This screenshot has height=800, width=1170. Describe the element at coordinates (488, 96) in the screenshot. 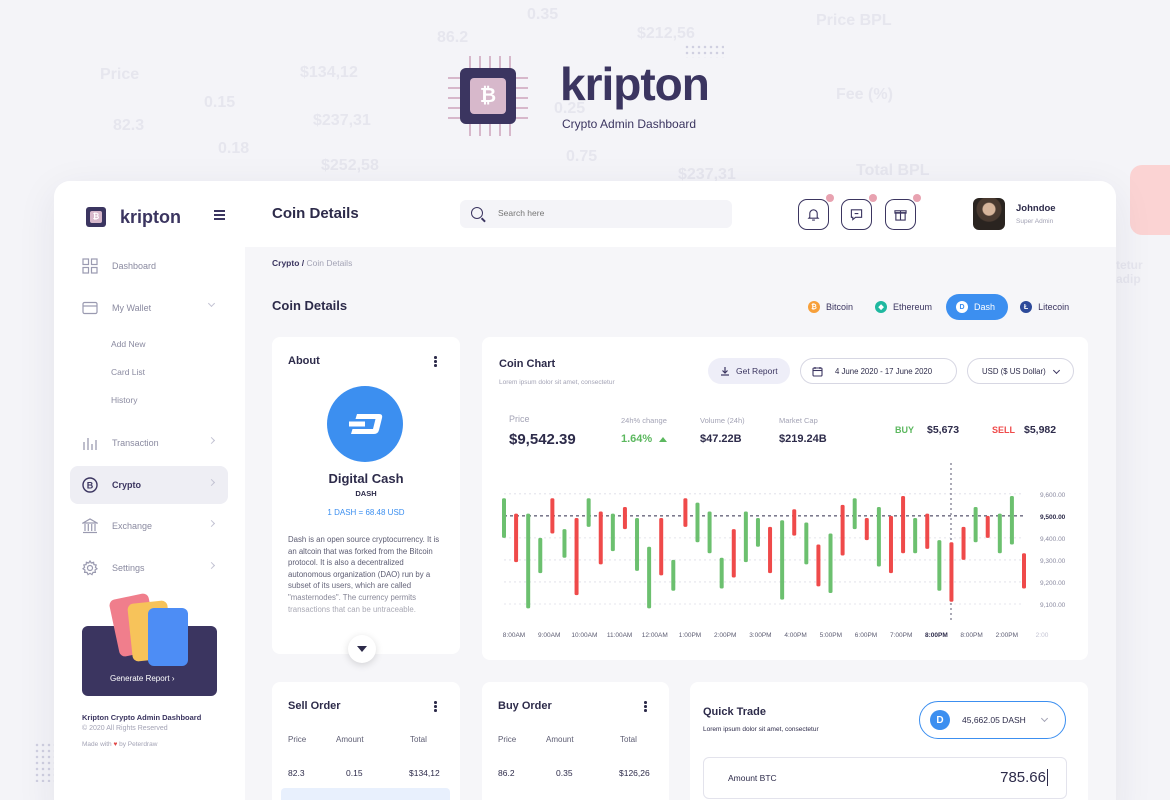

I see `chip-logo-icon: ₿` at that location.